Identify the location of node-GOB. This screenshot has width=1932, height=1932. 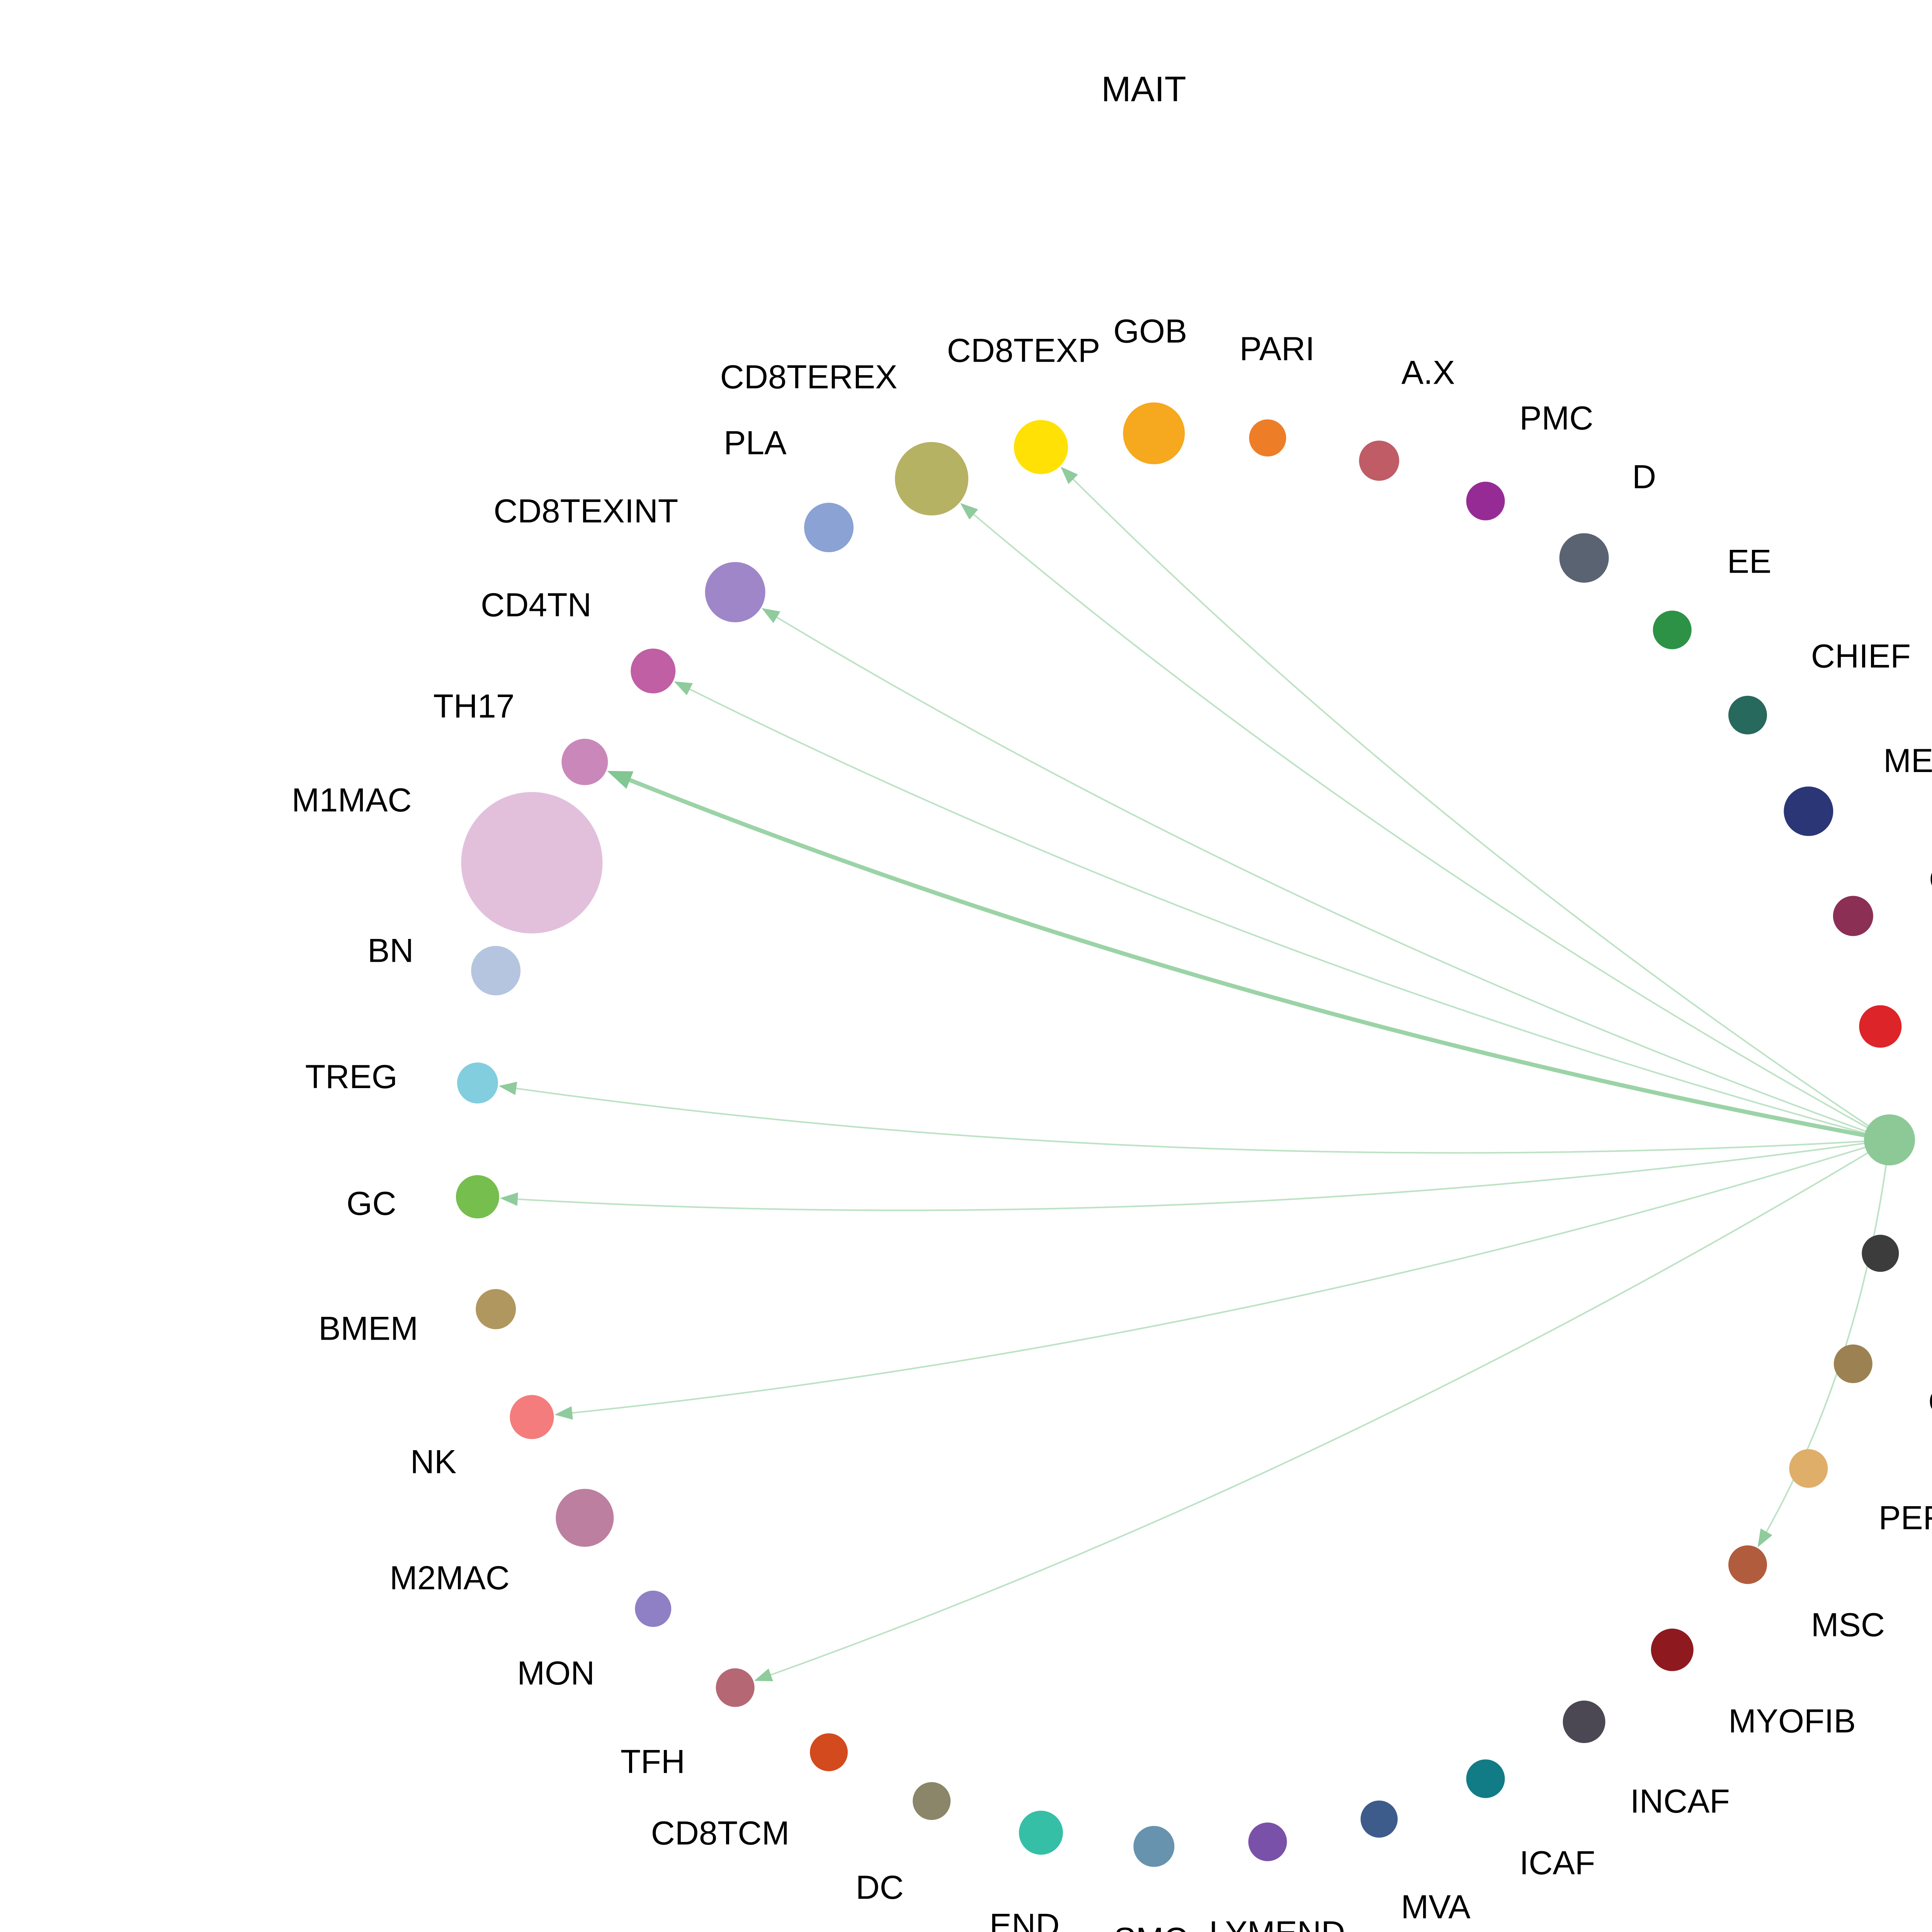
(1154, 433).